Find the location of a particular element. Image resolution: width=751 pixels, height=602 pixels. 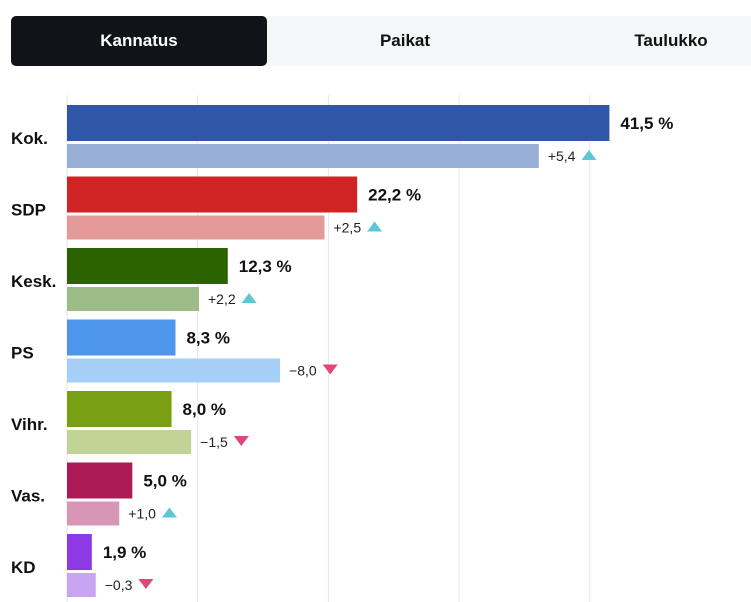

change-label: +2,5 is located at coordinates (347, 228).